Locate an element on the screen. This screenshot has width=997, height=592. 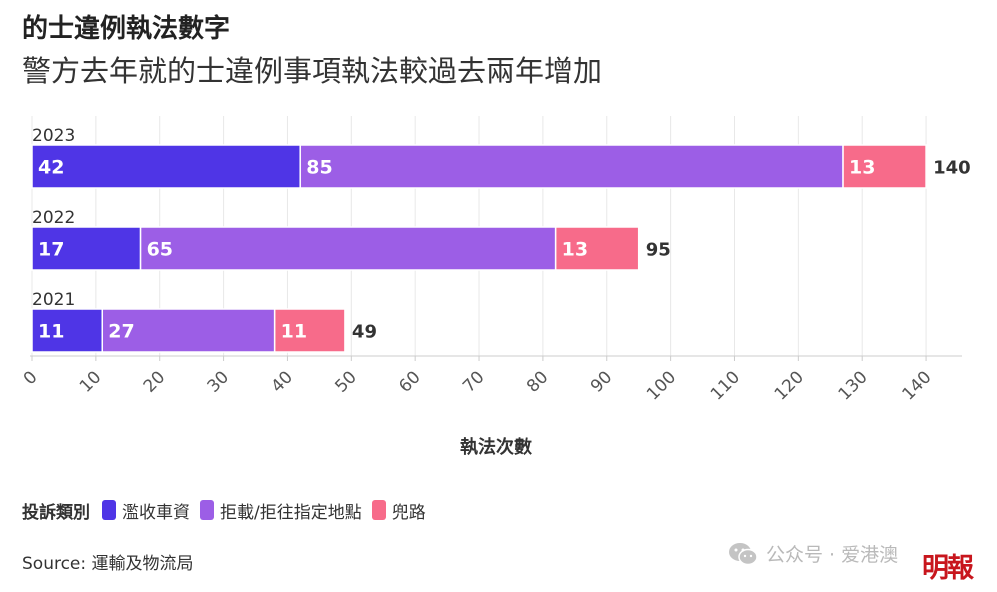
bar-total-label: 140 is located at coordinates (952, 168).